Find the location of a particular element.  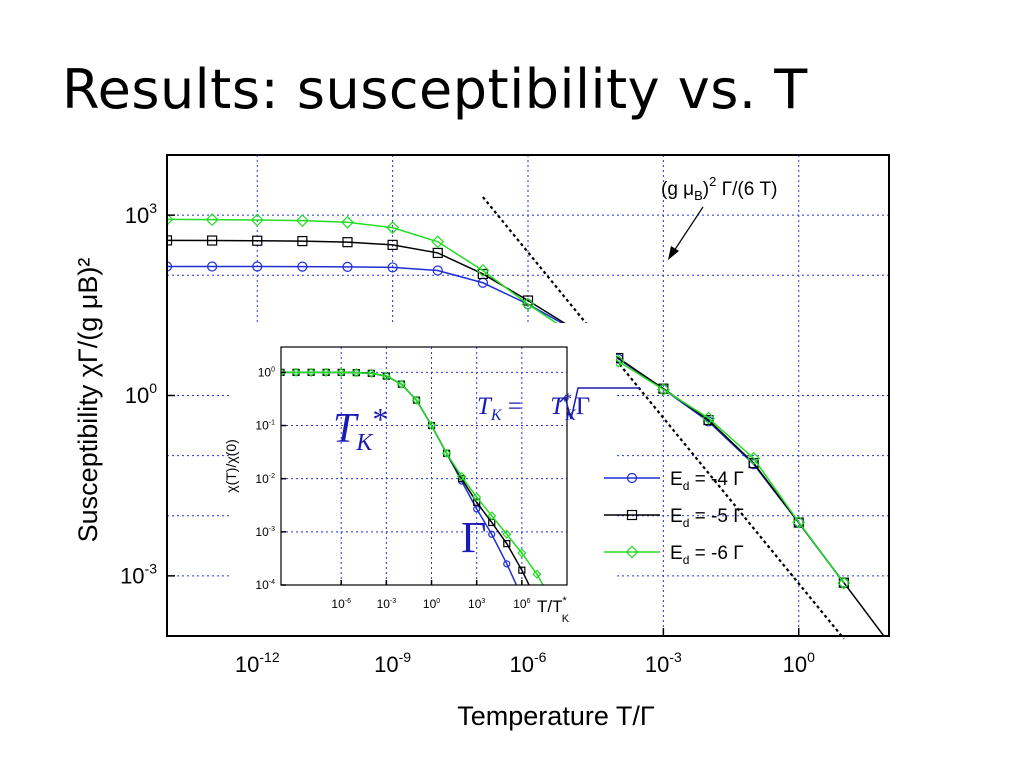

formula-radical-sign is located at coordinates (599, 403).